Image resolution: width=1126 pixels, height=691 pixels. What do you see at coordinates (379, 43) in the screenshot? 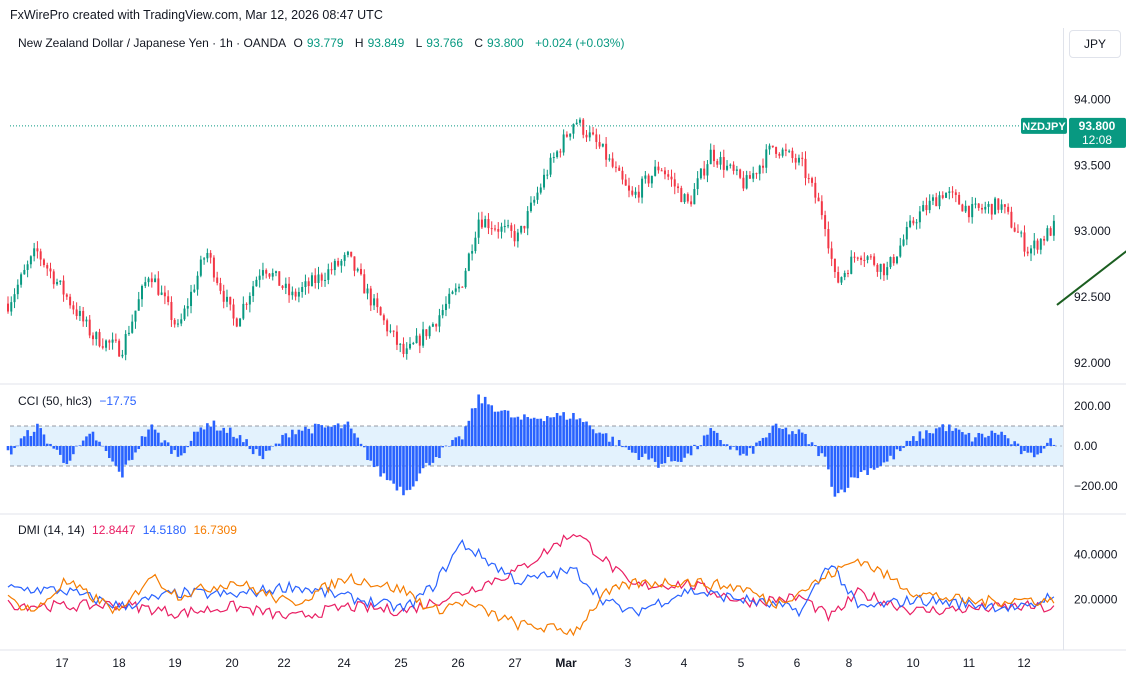
I see `ohlc-high: H 93.849` at bounding box center [379, 43].